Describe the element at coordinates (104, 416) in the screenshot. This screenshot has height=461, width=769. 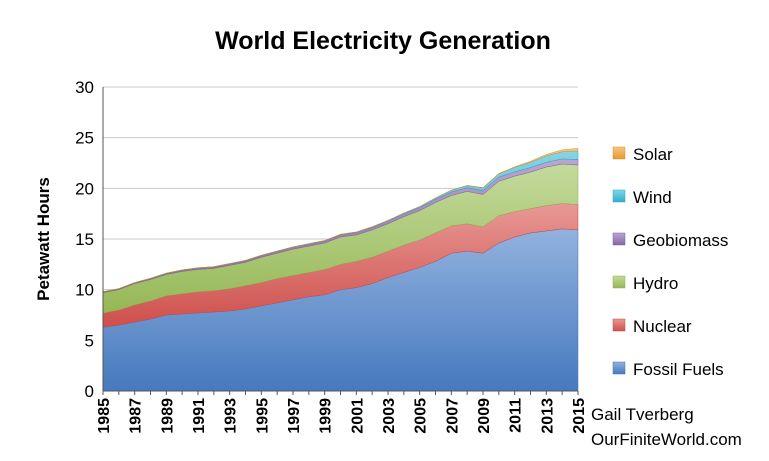
I see `x-tick-label: 1985` at that location.